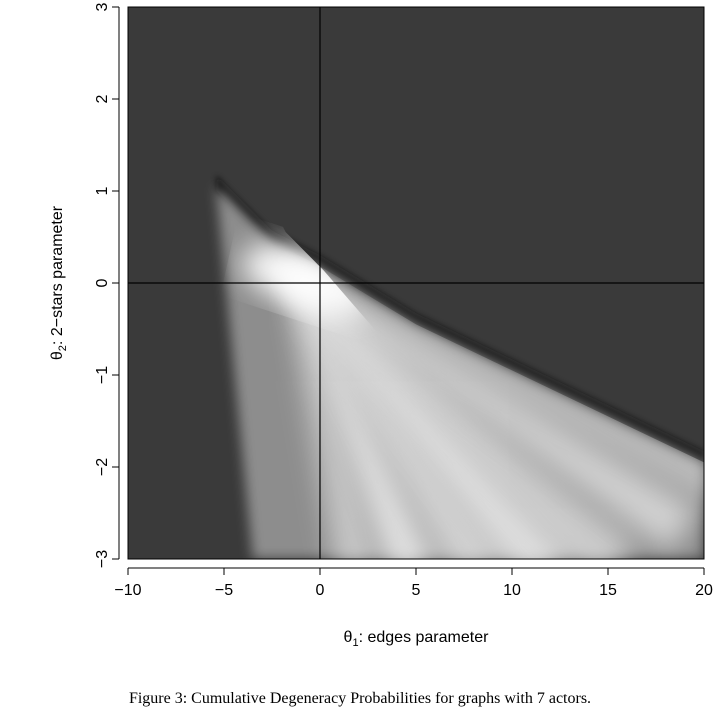 This screenshot has width=720, height=713. Describe the element at coordinates (57, 355) in the screenshot. I see `y-axis-label-symbol: θ` at that location.